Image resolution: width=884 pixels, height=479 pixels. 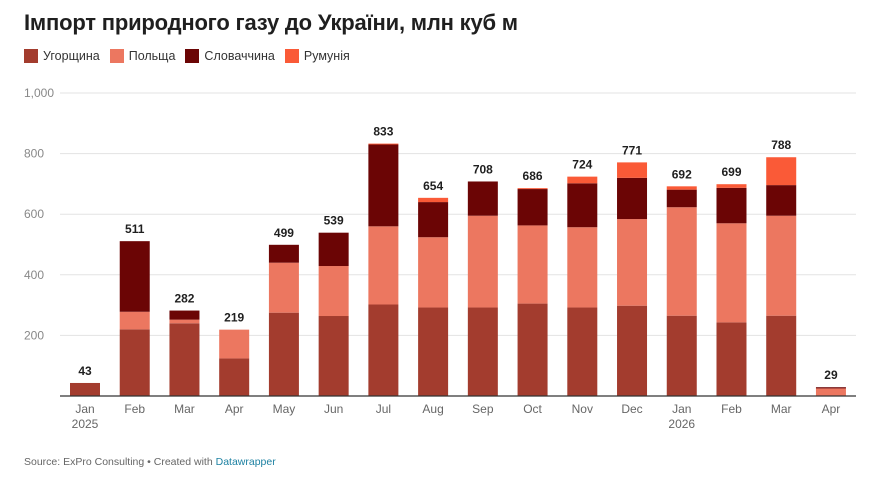 I want to click on total-label: 833, so click(x=383, y=132).